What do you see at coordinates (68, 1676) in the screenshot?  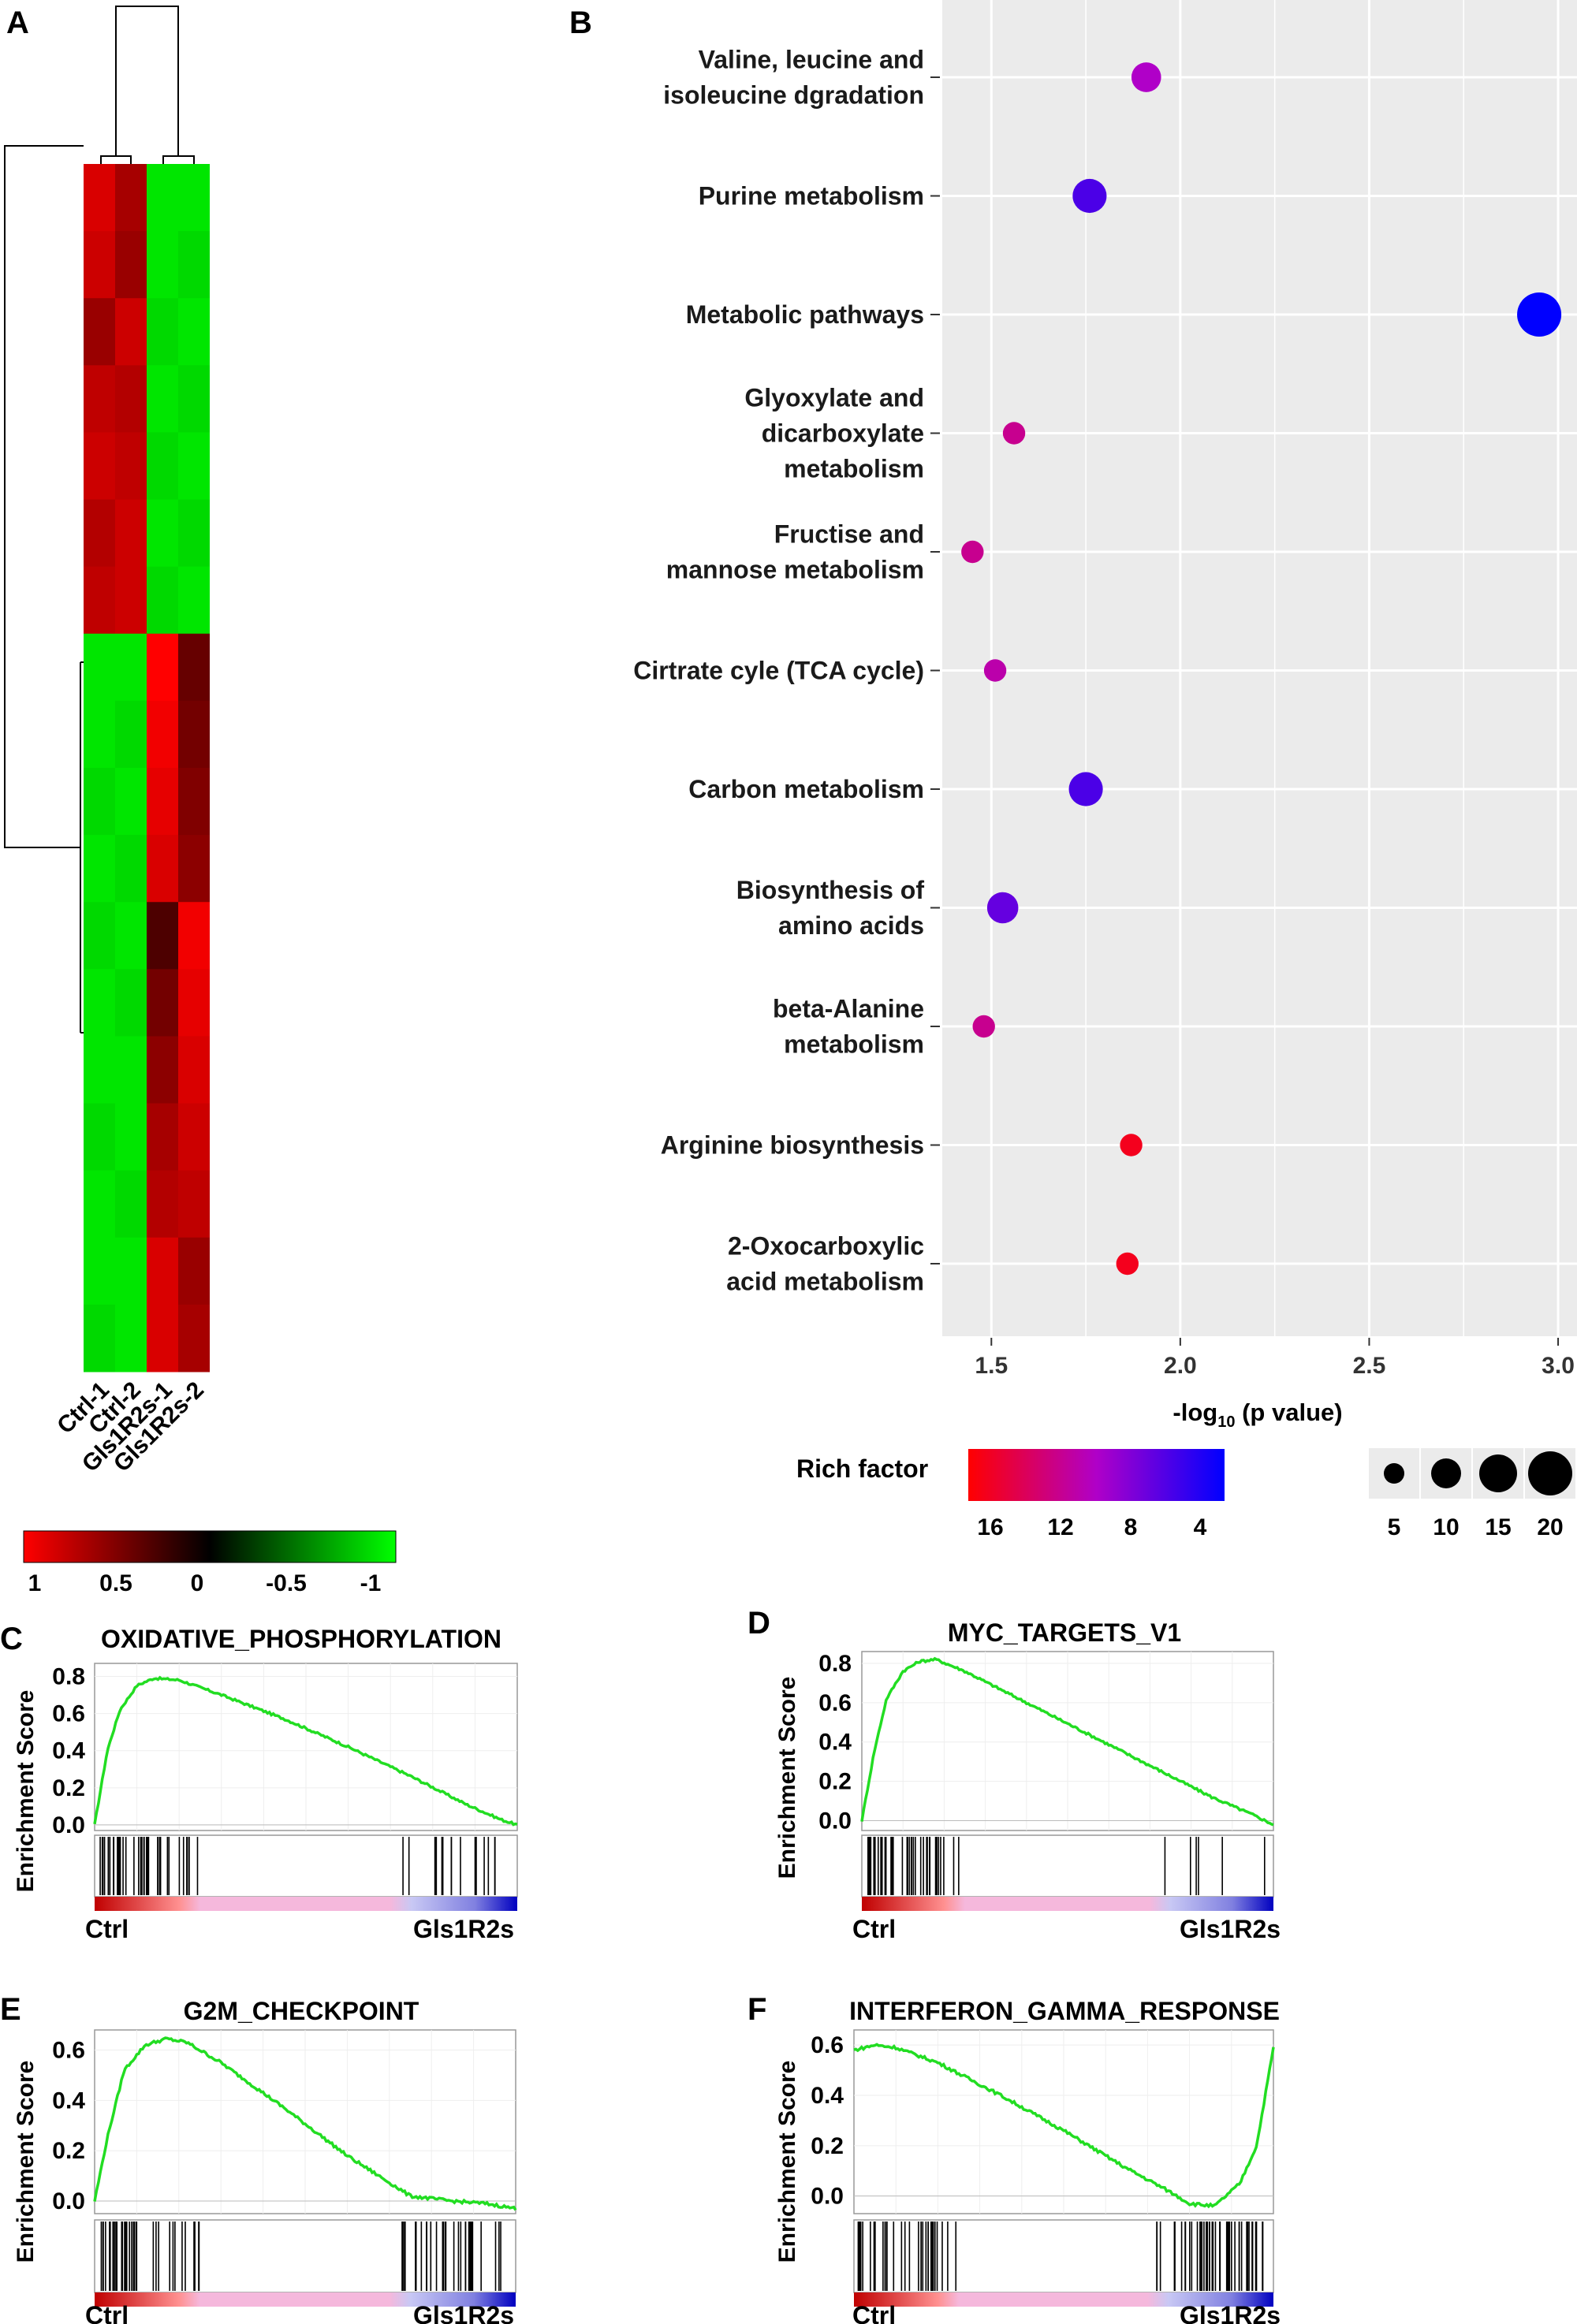 I see `gsea-y-tick-label: 0.8` at bounding box center [68, 1676].